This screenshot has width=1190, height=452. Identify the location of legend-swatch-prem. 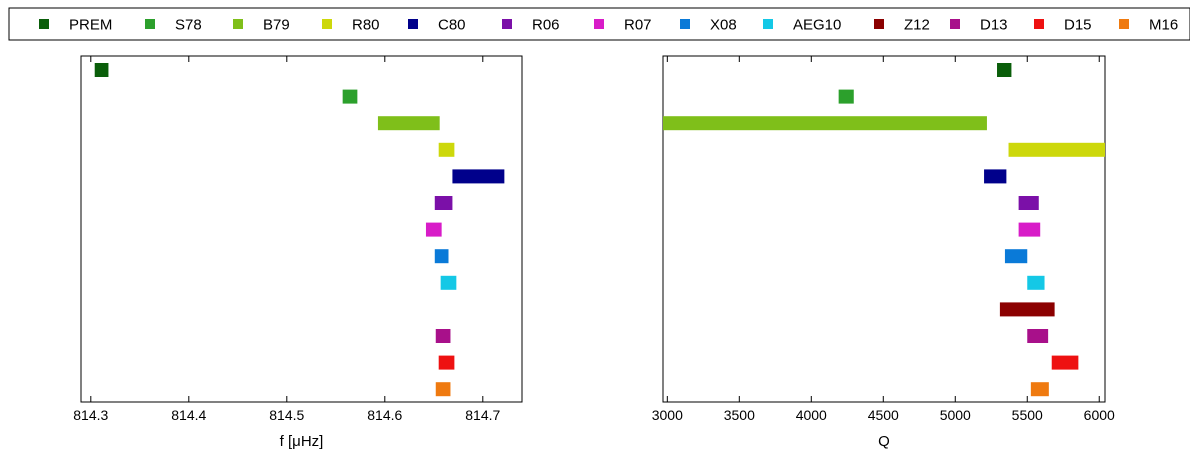
(44, 24).